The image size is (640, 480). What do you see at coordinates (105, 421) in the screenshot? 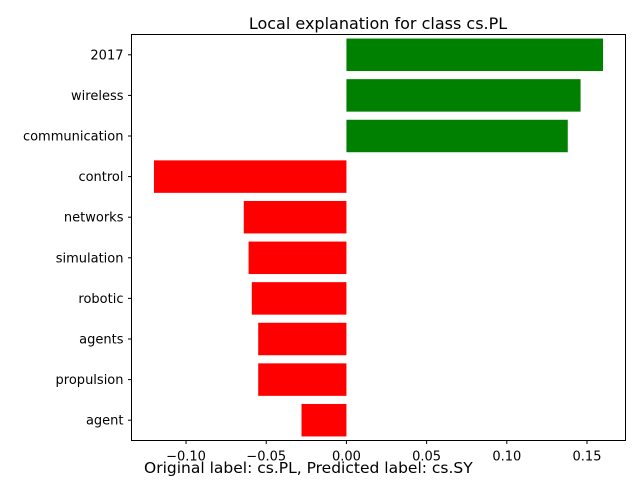
I see `ytick-label-agent: agent` at bounding box center [105, 421].